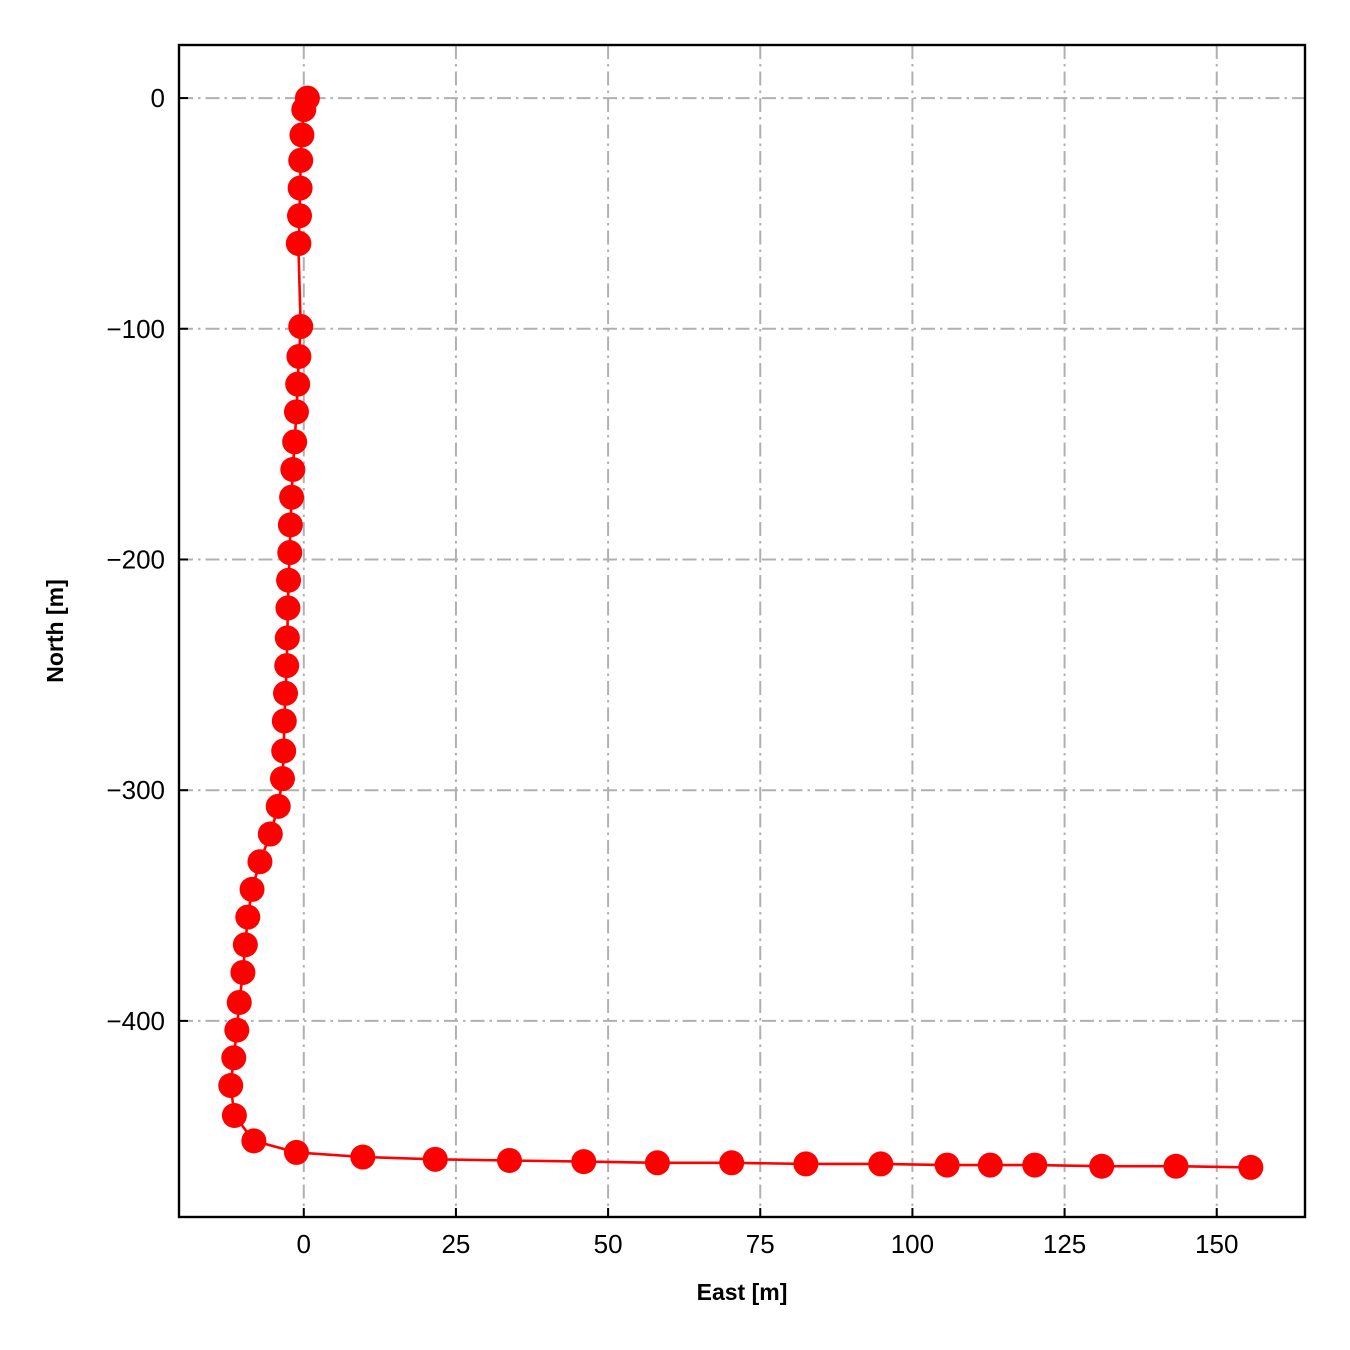 Image resolution: width=1350 pixels, height=1350 pixels. I want to click on x-axis-label: East [m], so click(742, 1292).